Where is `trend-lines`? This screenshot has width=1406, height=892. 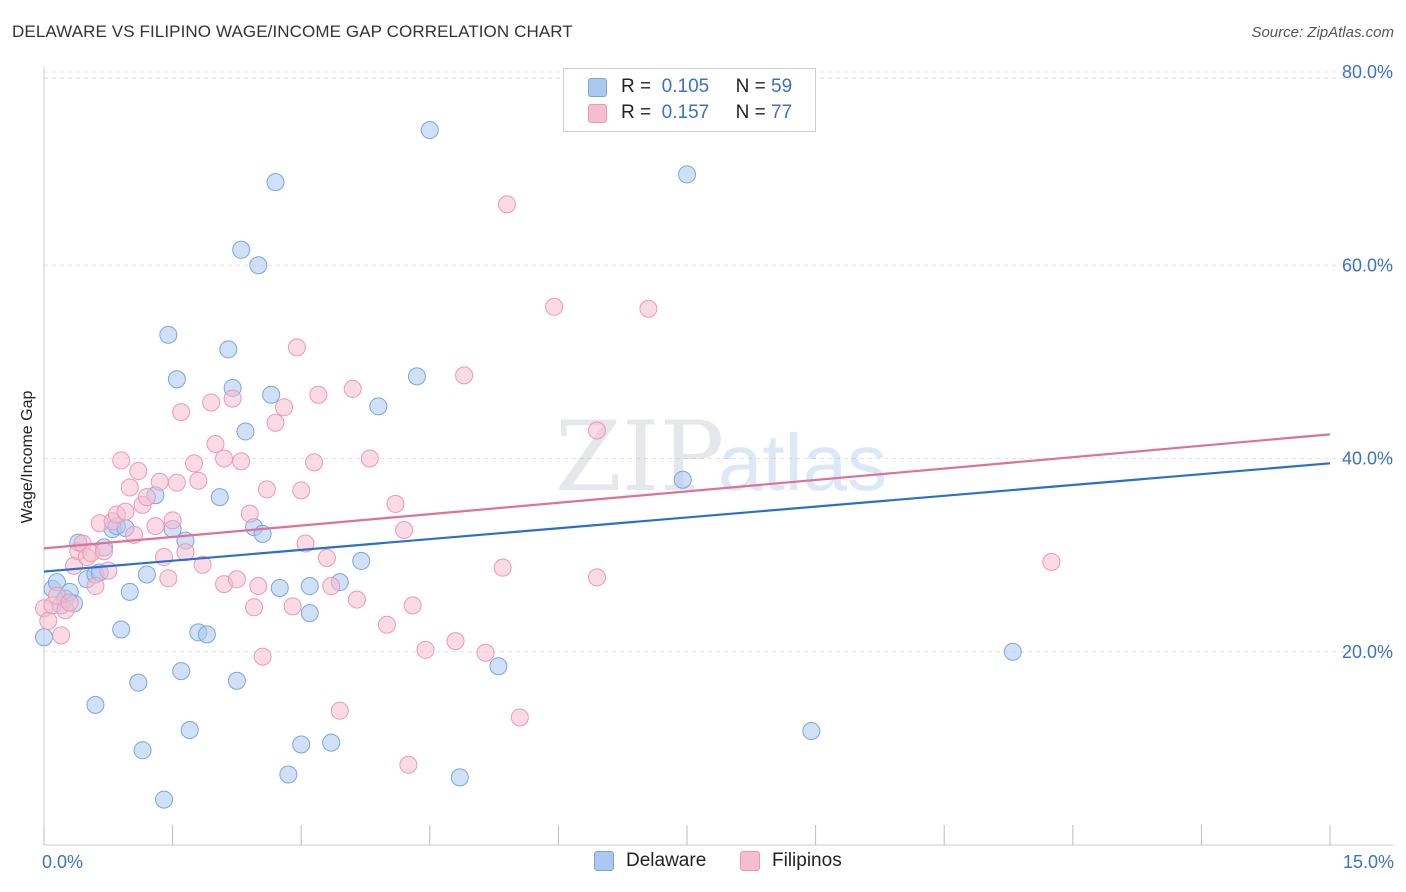
trend-lines is located at coordinates (687, 503).